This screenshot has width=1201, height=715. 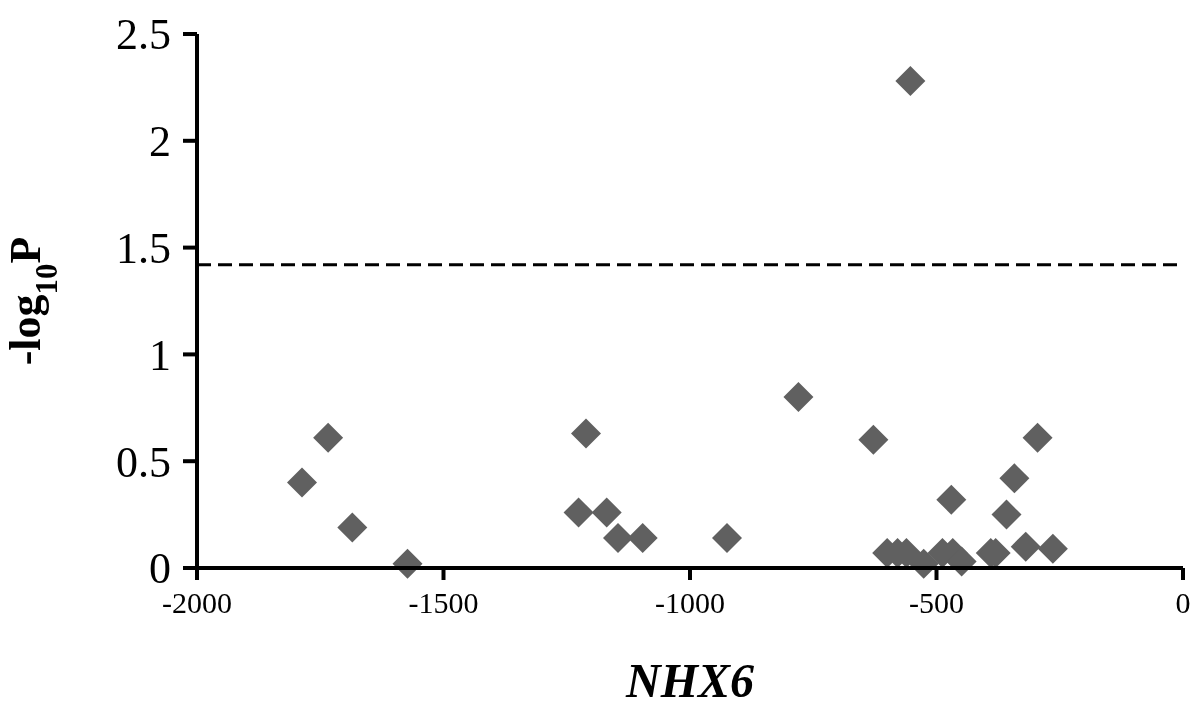 I want to click on x-tick-label: -500, so click(x=936, y=602).